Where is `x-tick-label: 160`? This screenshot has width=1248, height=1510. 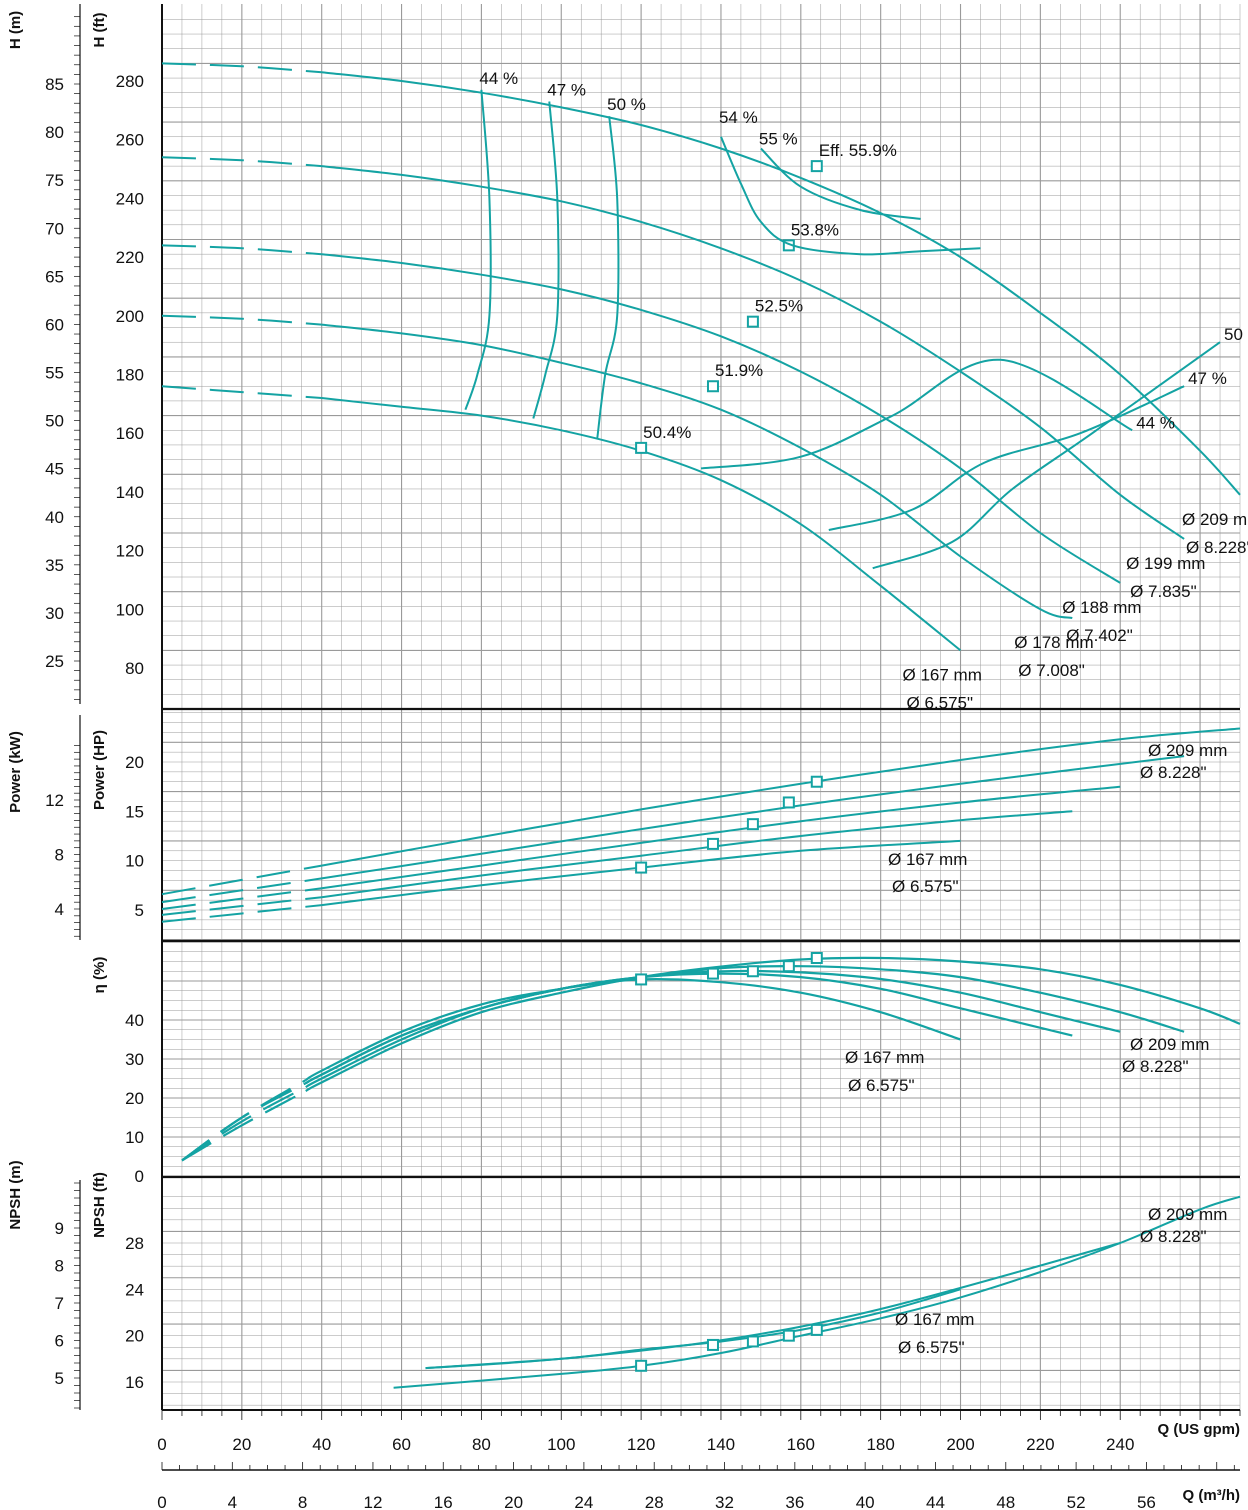 x-tick-label: 160 is located at coordinates (801, 1444).